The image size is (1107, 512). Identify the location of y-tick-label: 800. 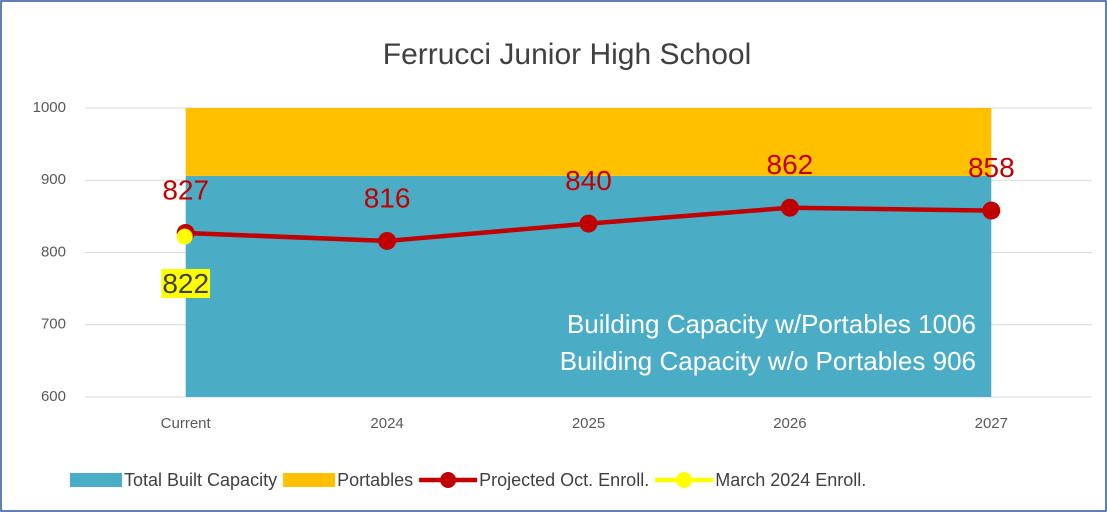
(53, 251).